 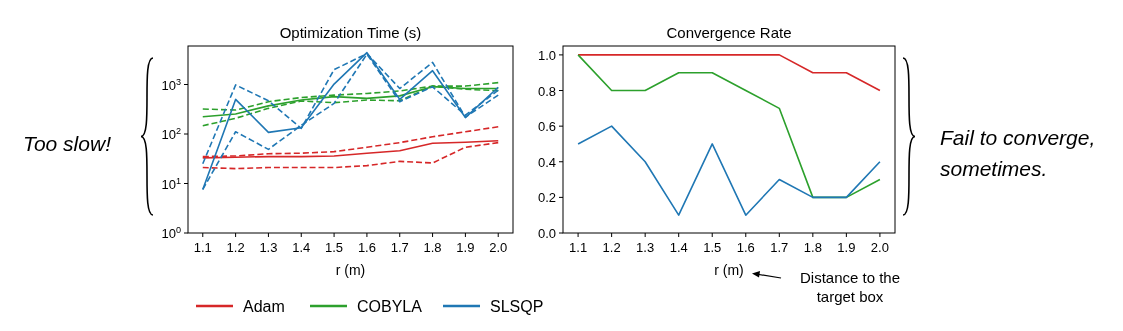 What do you see at coordinates (546, 127) in the screenshot?
I see `y-tick-label: 0.6` at bounding box center [546, 127].